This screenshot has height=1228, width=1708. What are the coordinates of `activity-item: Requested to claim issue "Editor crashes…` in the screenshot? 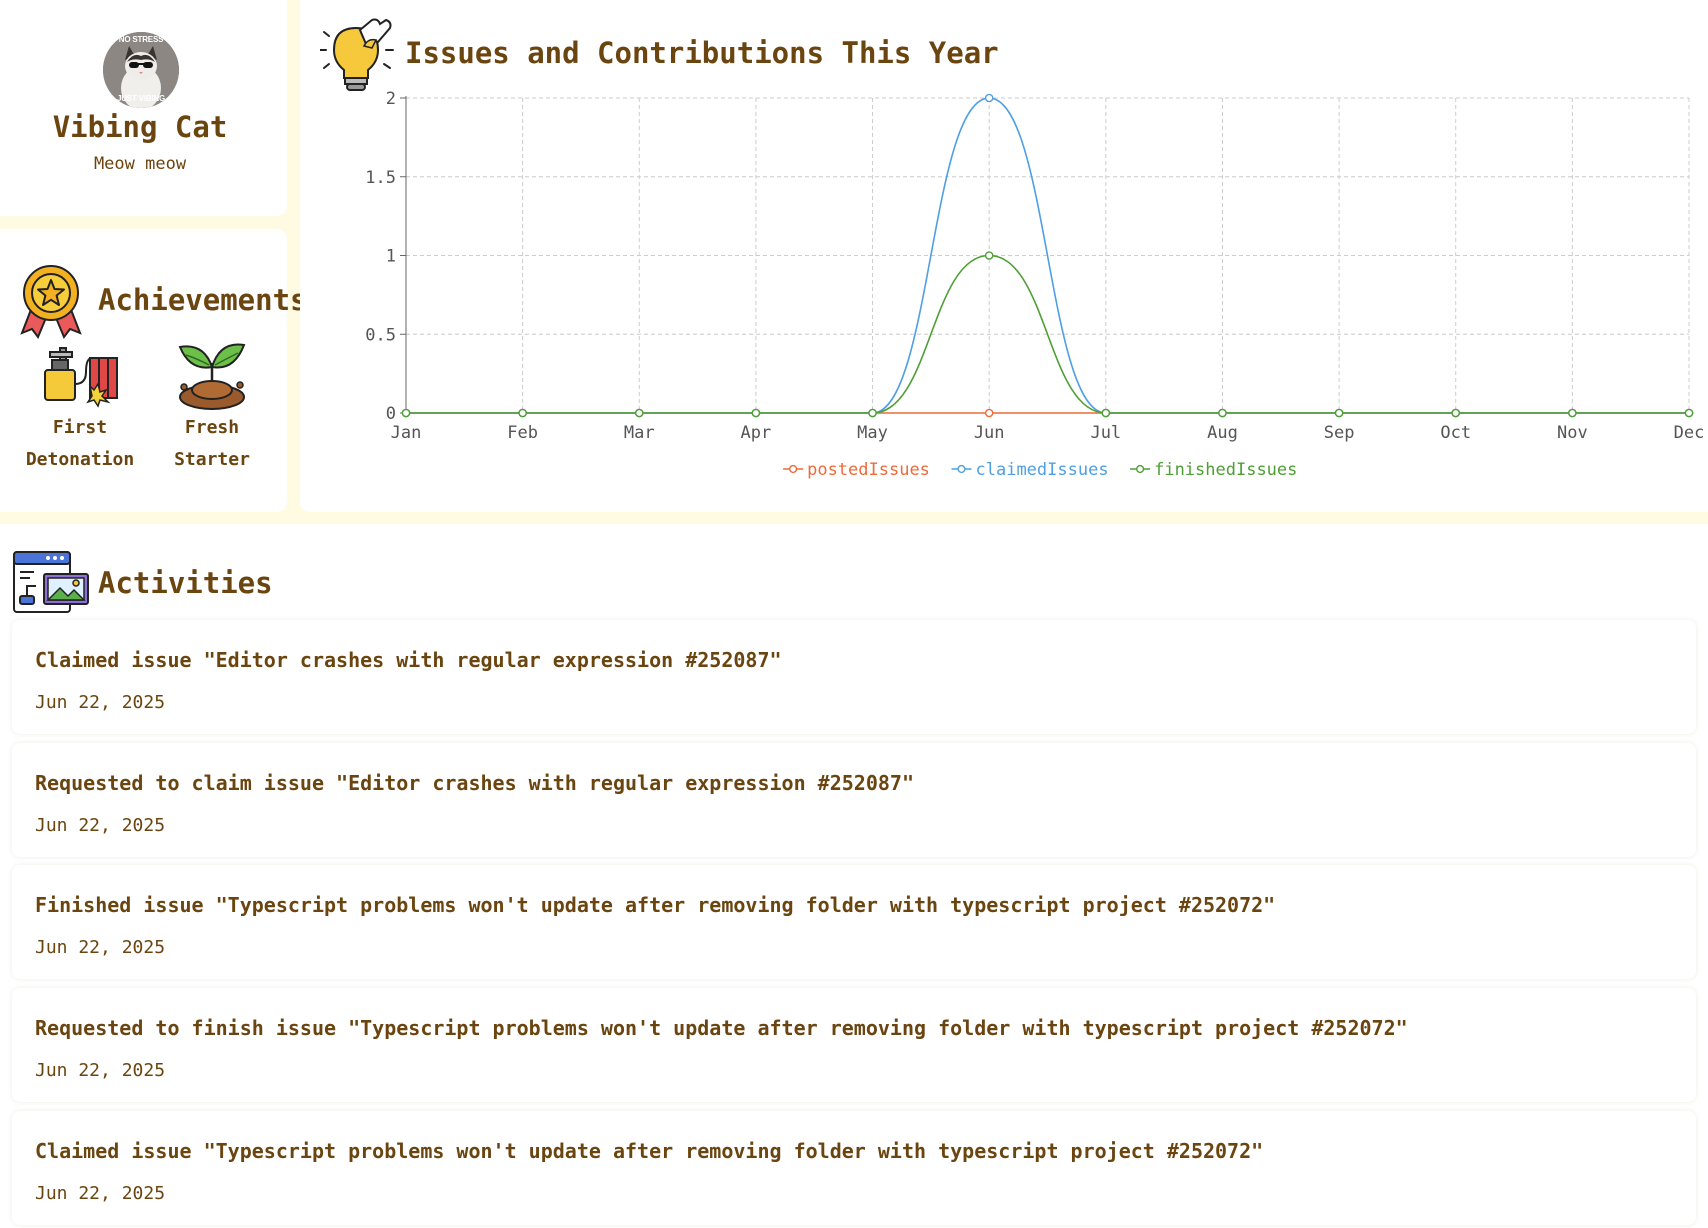 It's located at (854, 800).